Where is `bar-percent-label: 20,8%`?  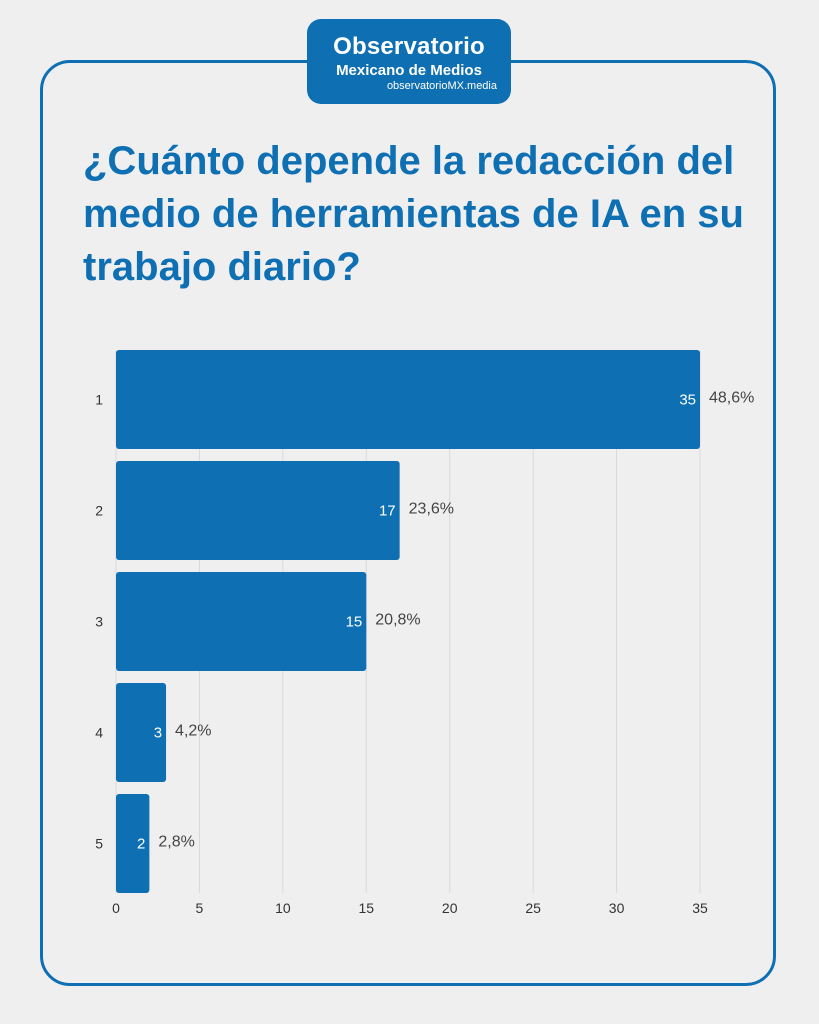 bar-percent-label: 20,8% is located at coordinates (397, 620).